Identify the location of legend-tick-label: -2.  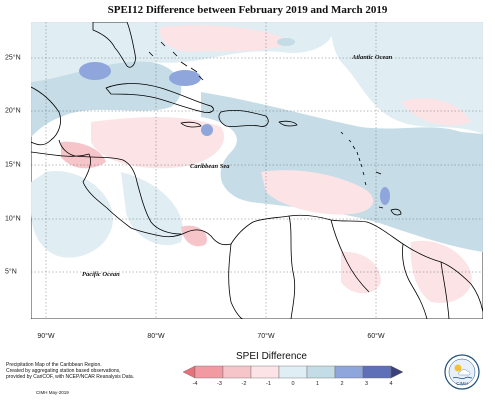
(244, 384).